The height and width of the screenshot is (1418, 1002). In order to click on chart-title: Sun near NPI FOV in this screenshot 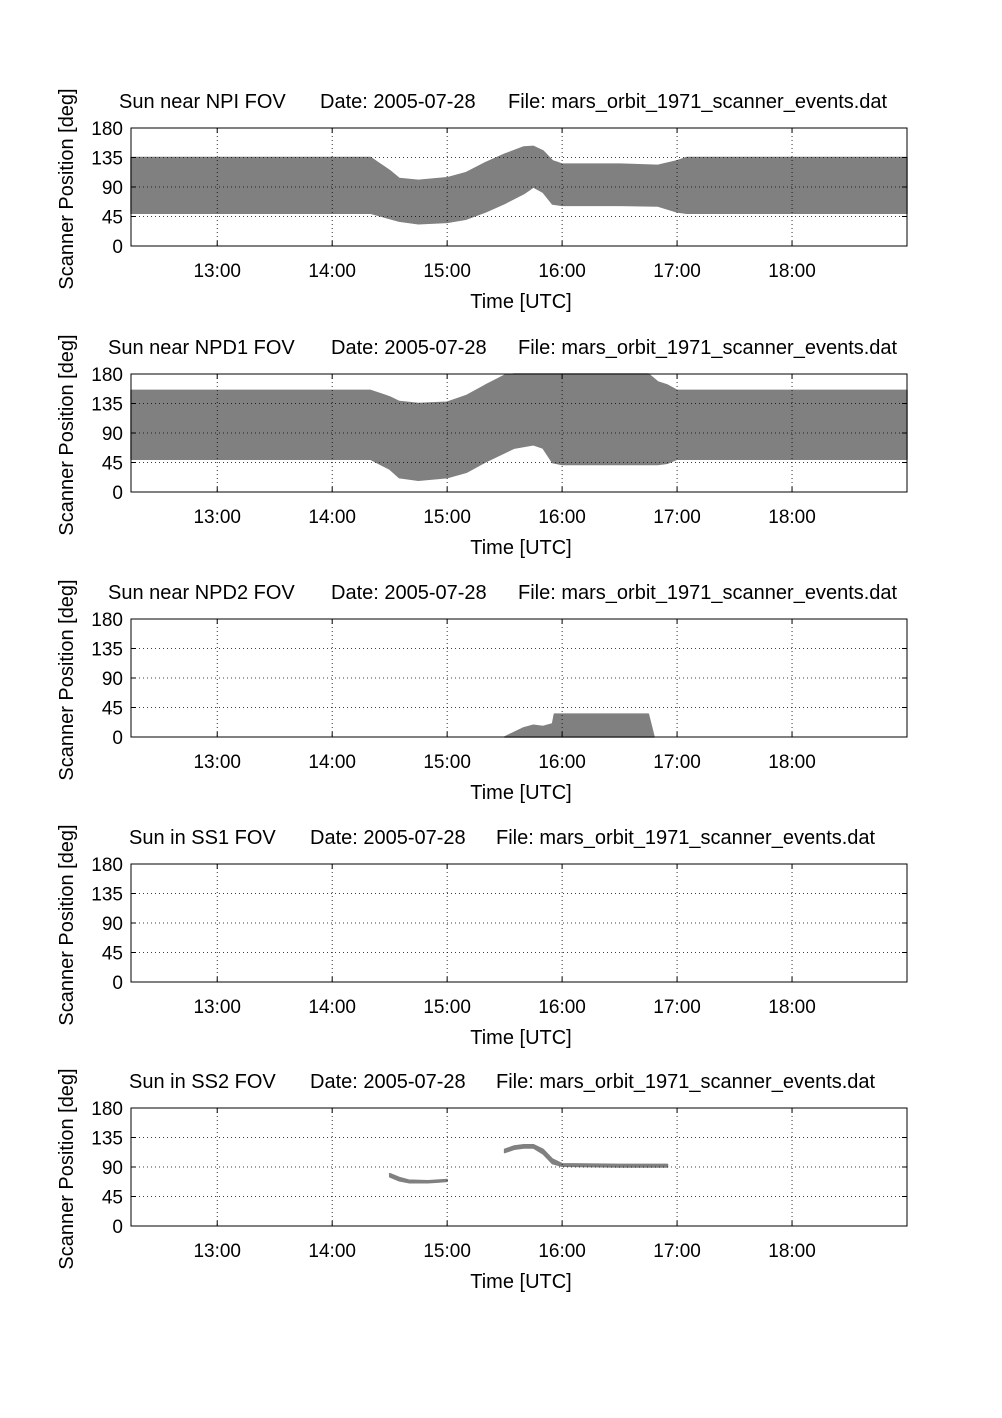, I will do `click(202, 102)`.